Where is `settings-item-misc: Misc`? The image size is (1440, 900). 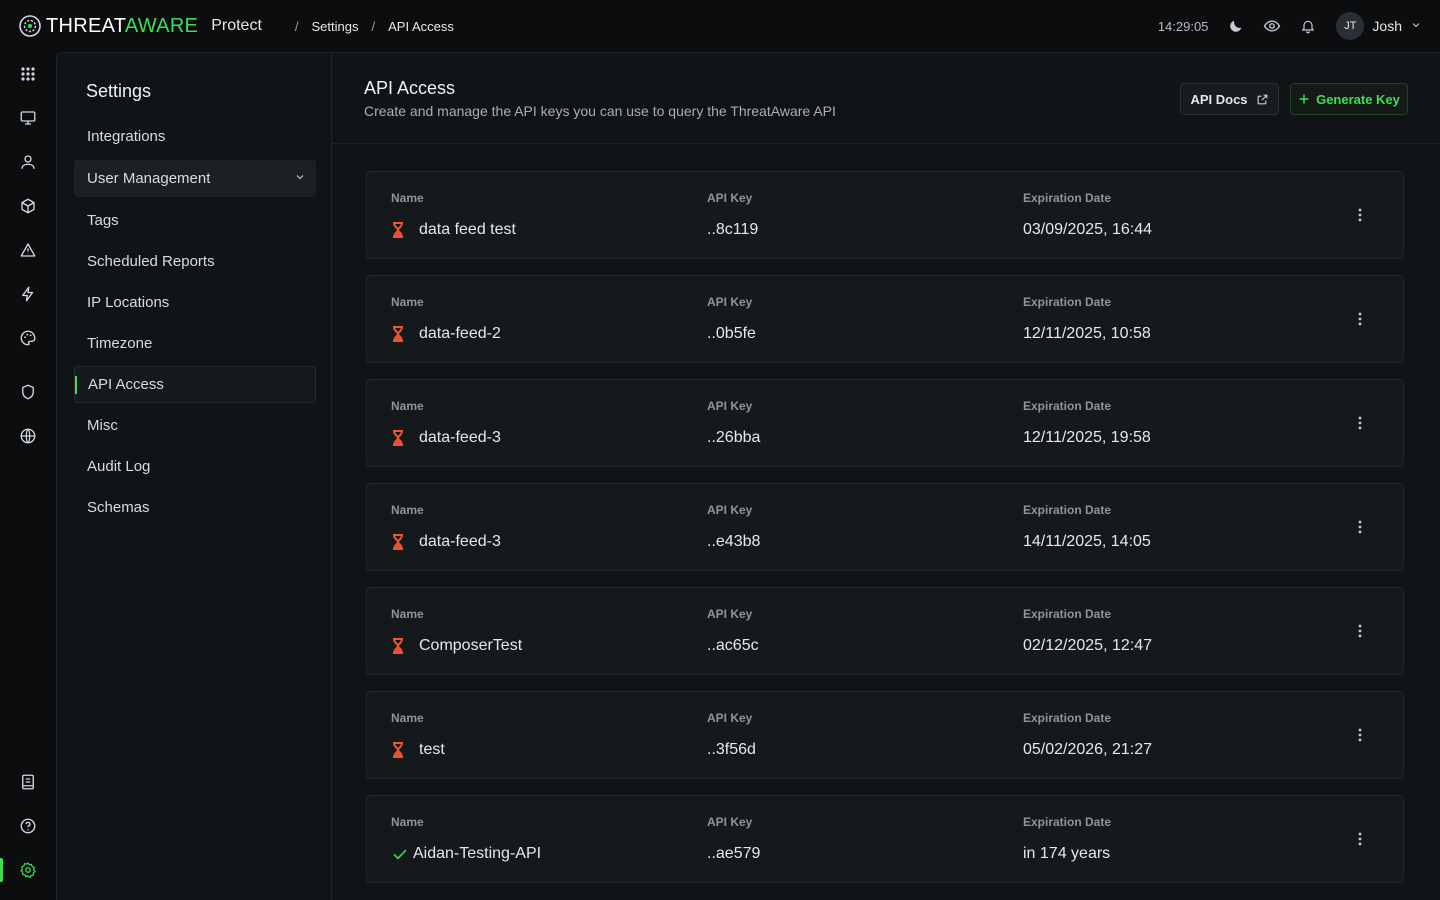
settings-item-misc: Misc is located at coordinates (195, 425).